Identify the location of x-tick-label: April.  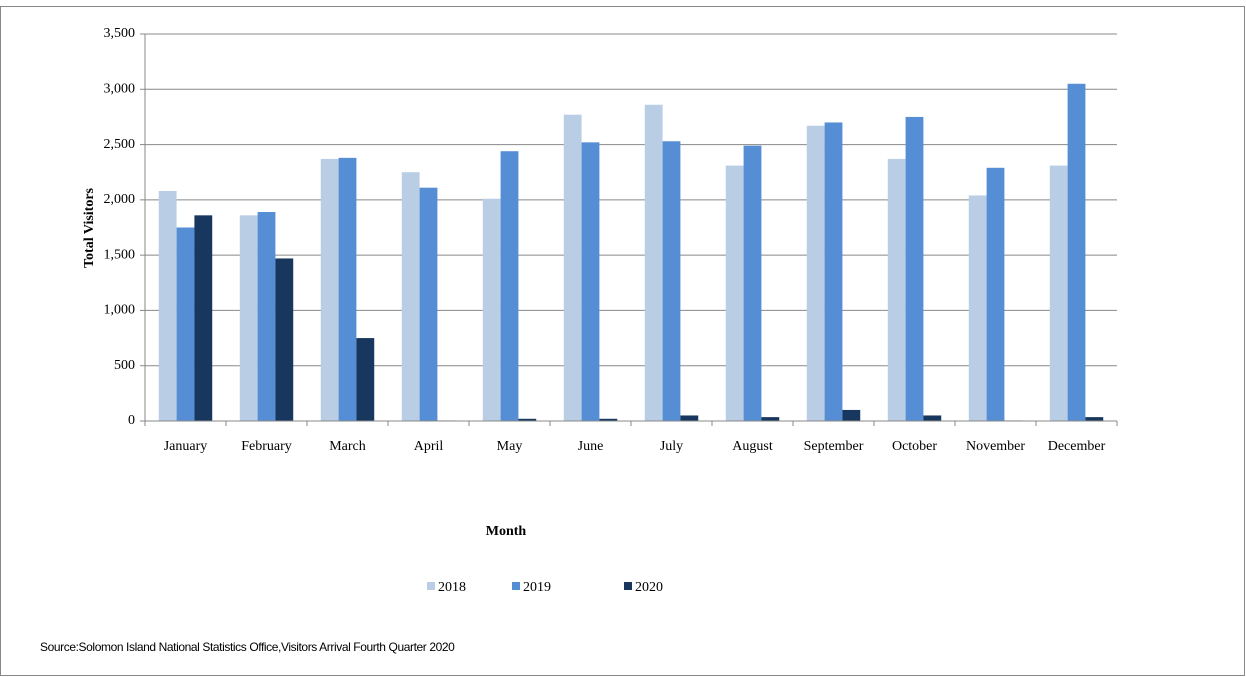
(429, 446).